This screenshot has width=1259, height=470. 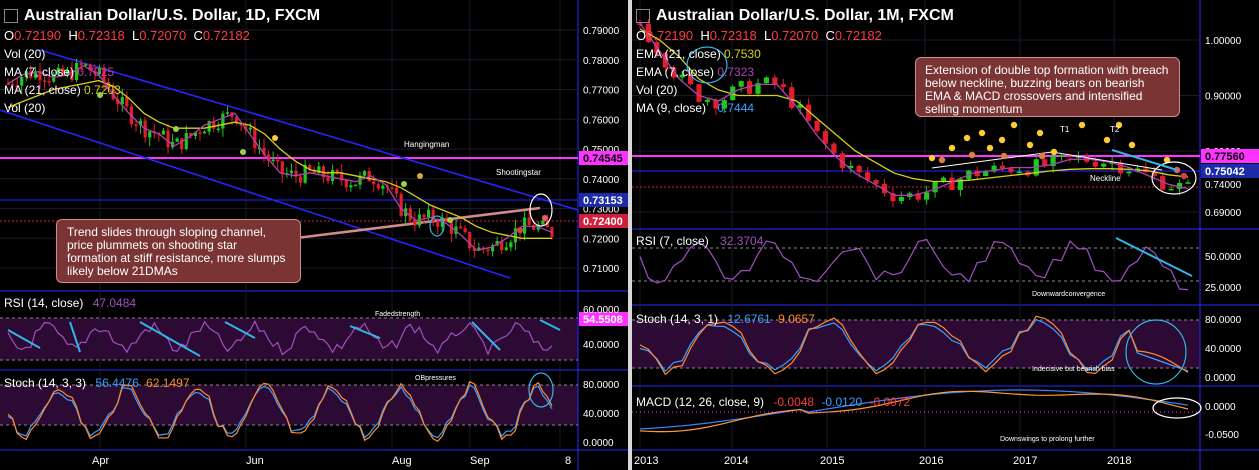 I want to click on badge-073153: 0.73153, so click(x=603, y=201).